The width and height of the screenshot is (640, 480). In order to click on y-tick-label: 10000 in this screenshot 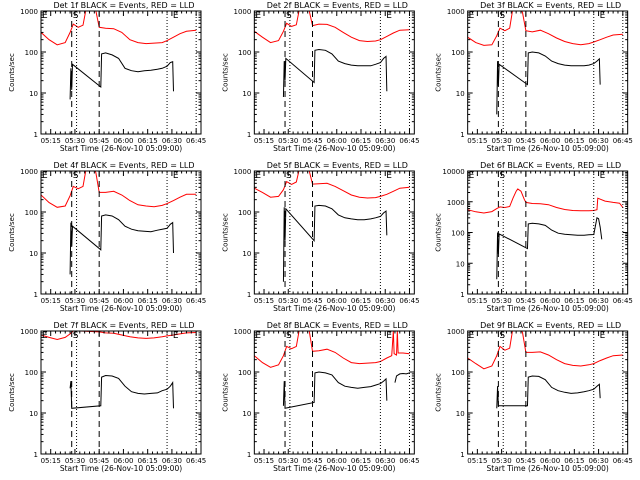, I will do `click(453, 172)`.